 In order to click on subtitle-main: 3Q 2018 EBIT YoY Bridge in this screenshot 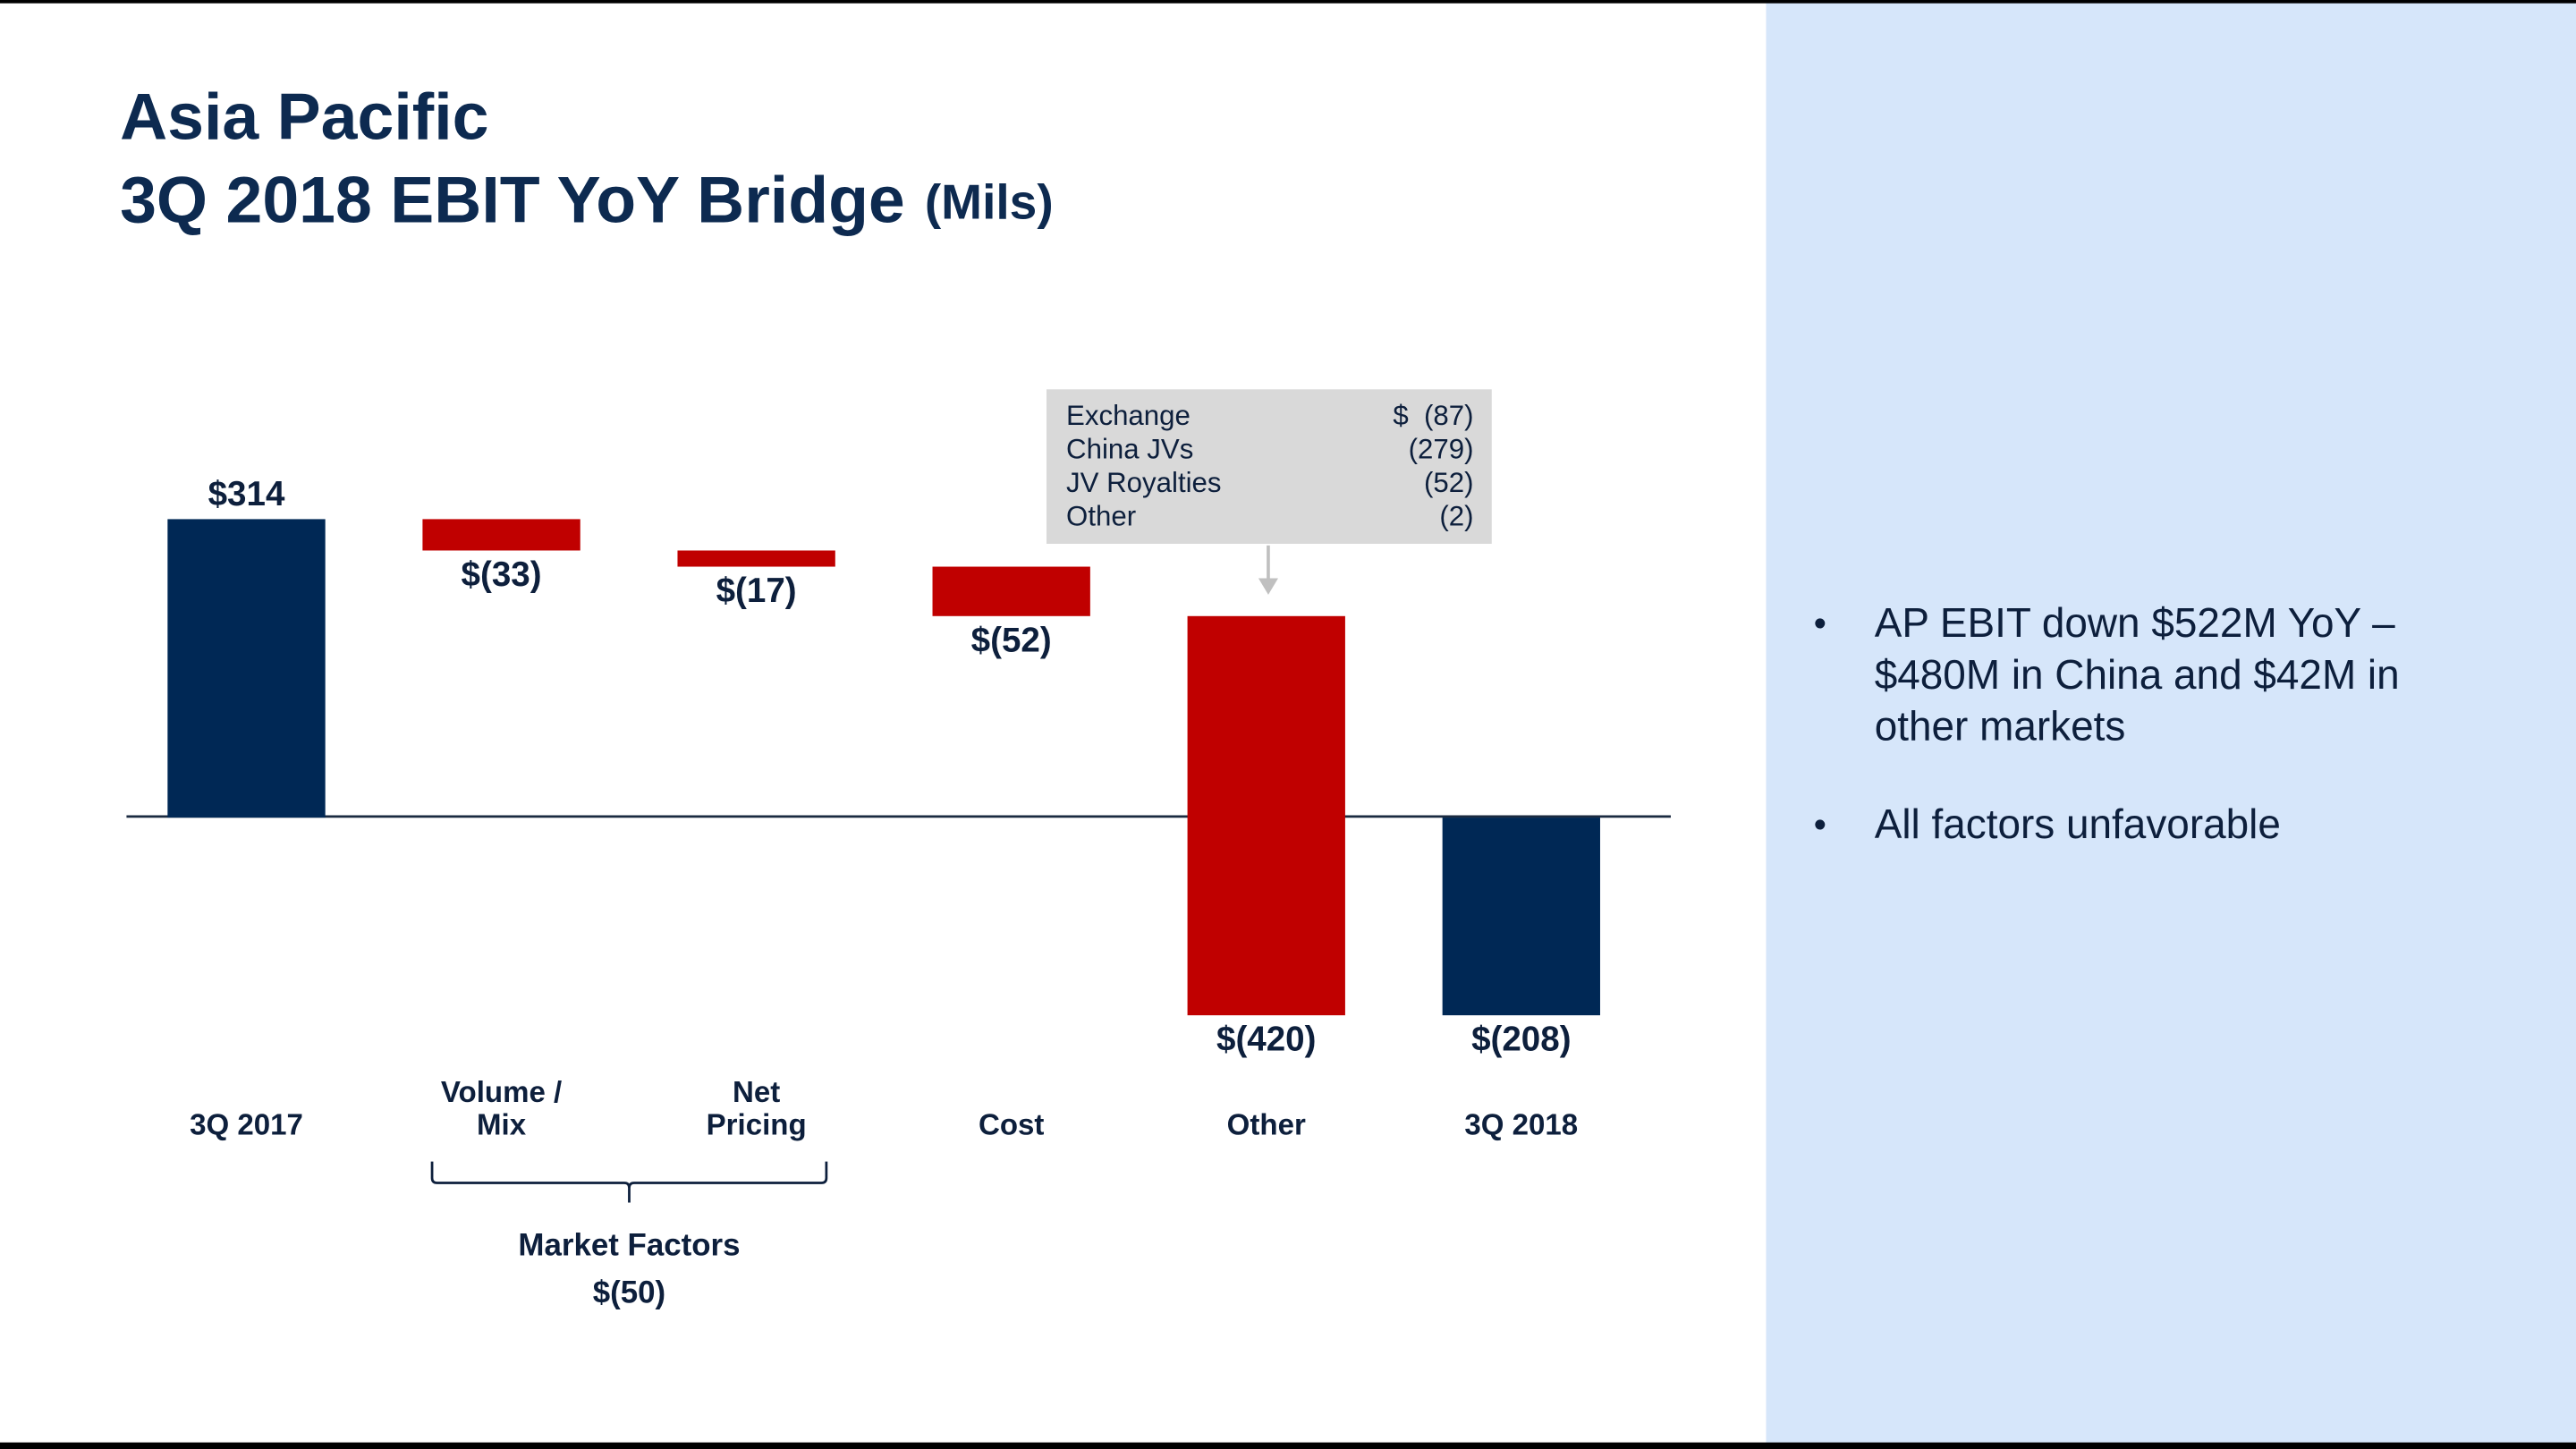, I will do `click(512, 200)`.